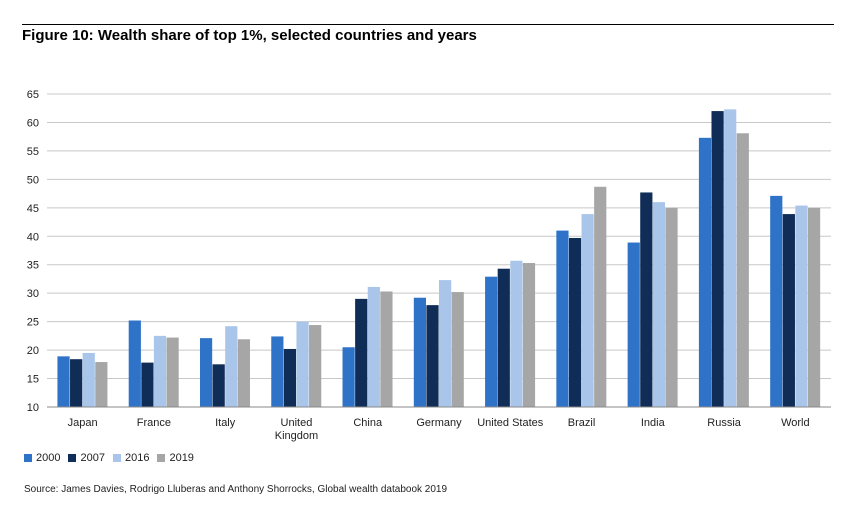 Image resolution: width=860 pixels, height=508 pixels. I want to click on legend: 2000 2007 2016 2019, so click(109, 458).